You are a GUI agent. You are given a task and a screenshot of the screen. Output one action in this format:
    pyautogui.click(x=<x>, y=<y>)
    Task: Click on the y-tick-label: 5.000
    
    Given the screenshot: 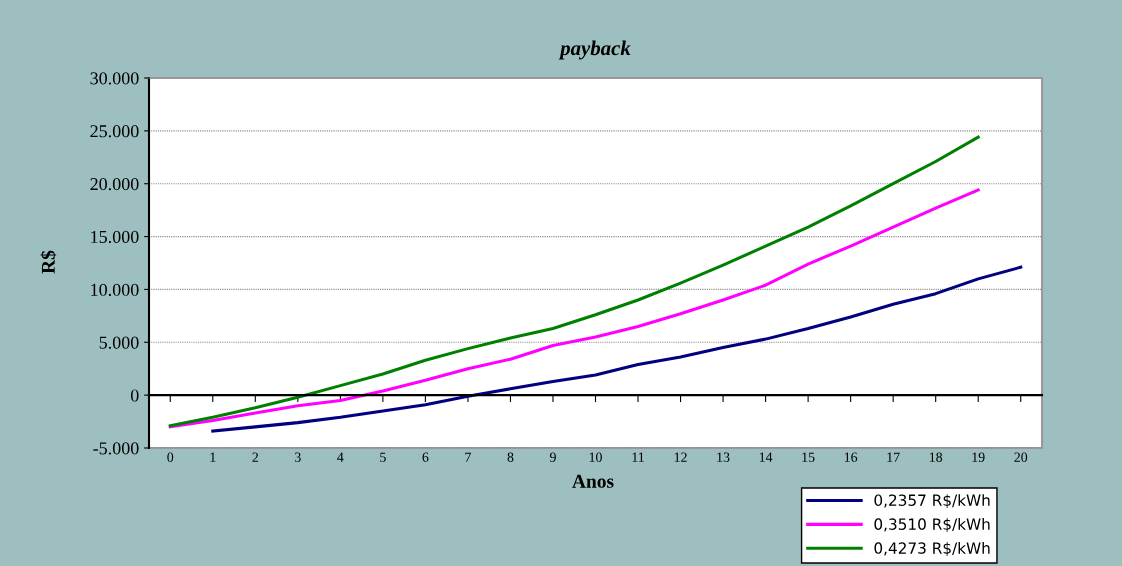 What is the action you would take?
    pyautogui.click(x=119, y=342)
    